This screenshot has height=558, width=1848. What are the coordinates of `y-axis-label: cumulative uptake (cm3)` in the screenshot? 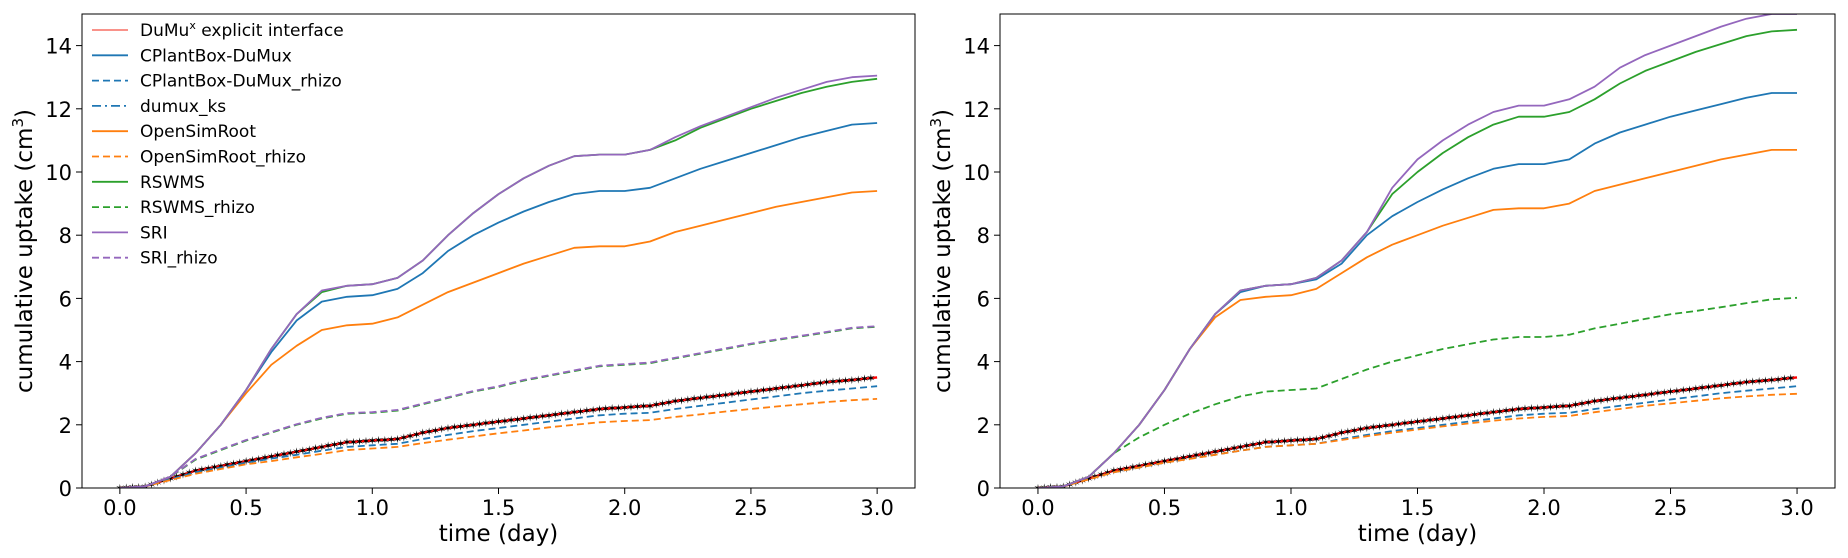 It's located at (23, 251).